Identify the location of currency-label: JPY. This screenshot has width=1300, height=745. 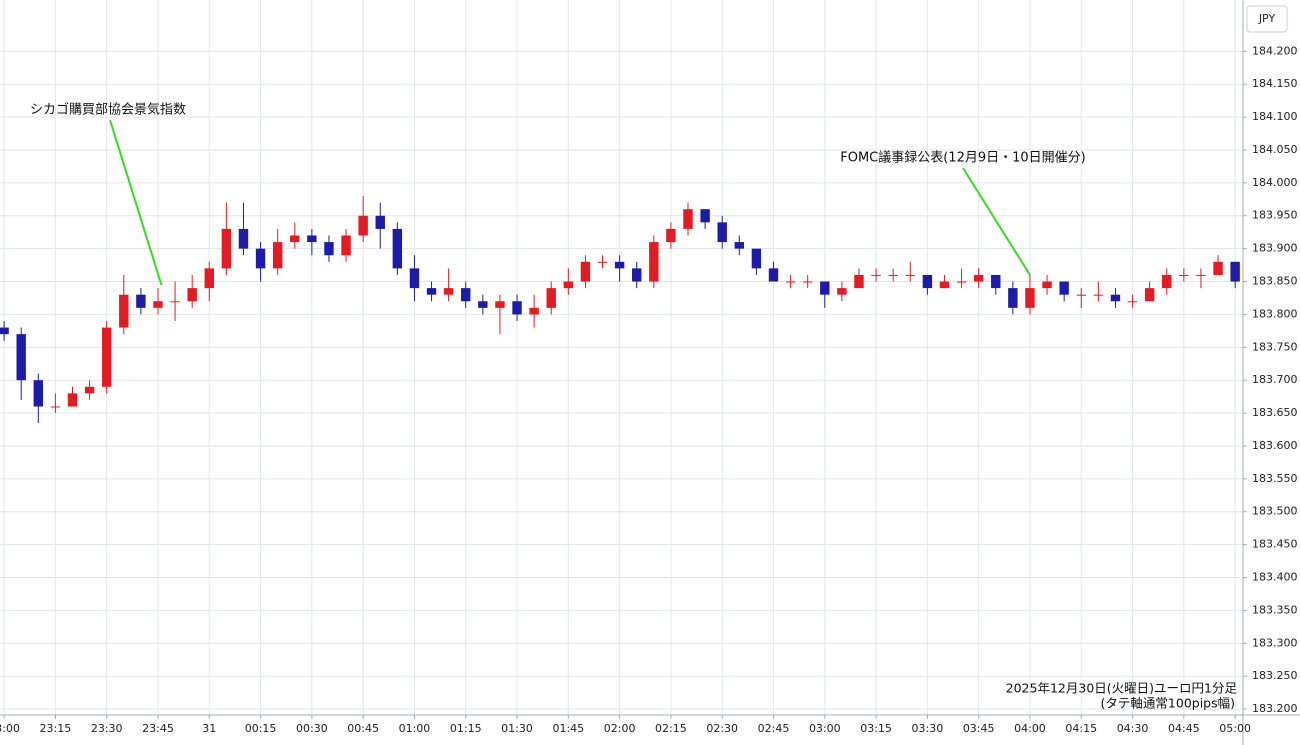
(1267, 18).